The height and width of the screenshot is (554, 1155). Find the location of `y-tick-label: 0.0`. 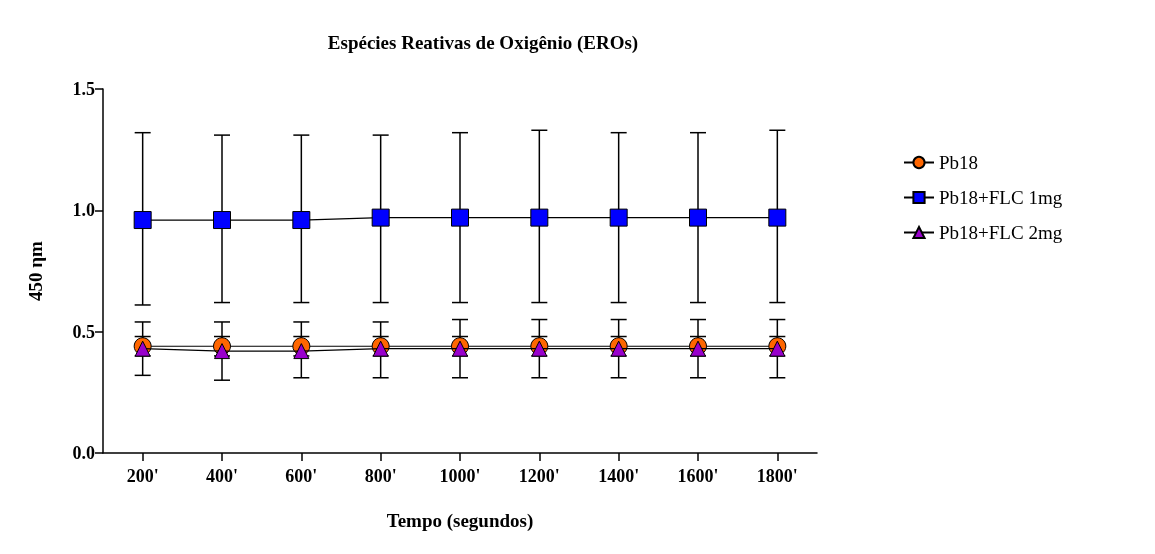

y-tick-label: 0.0 is located at coordinates (83, 453).